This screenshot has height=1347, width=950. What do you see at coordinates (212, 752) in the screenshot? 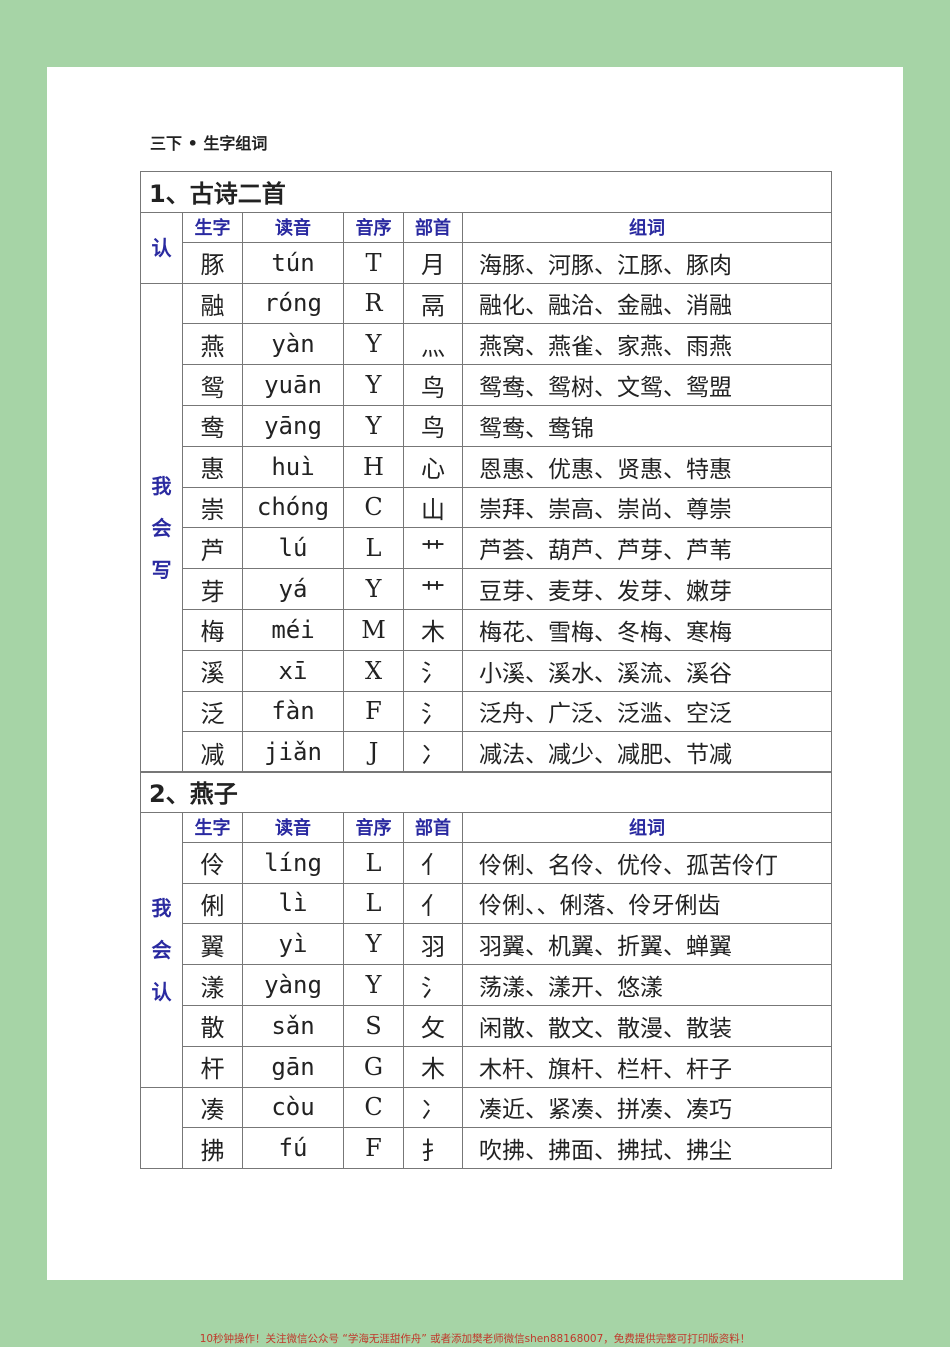
I see `character-cell: 减` at bounding box center [212, 752].